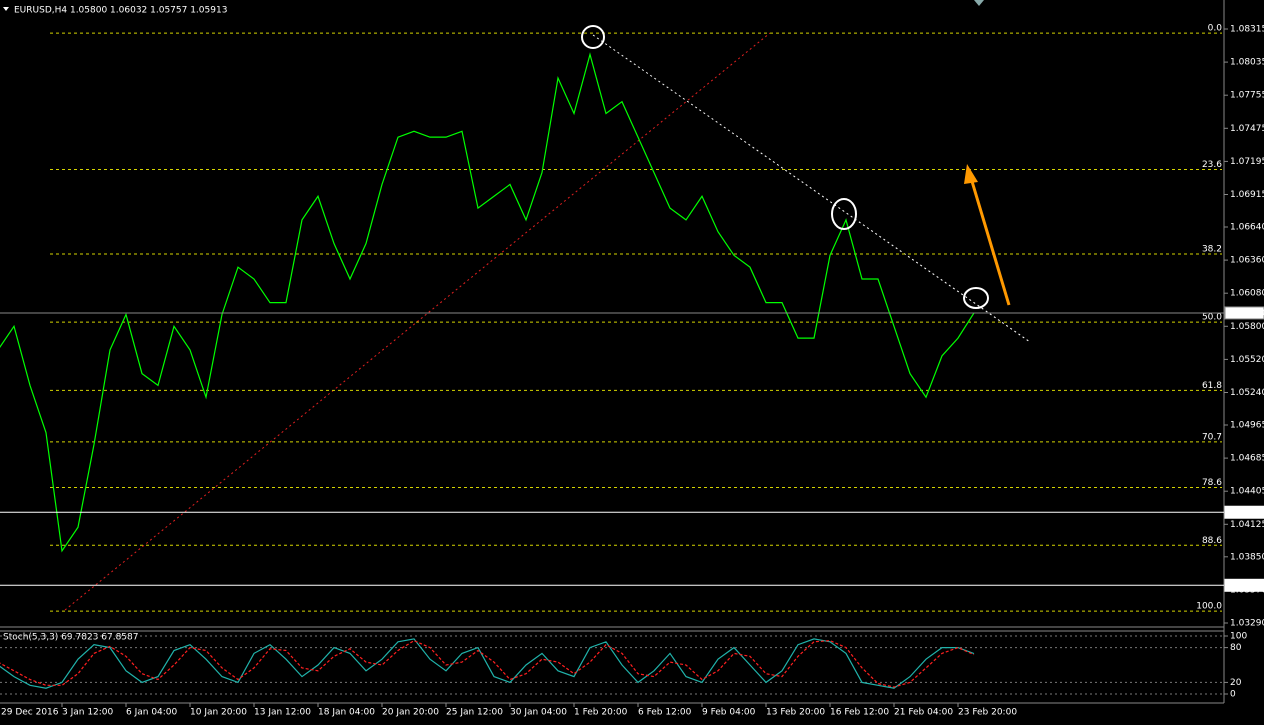 This screenshot has height=725, width=1264. What do you see at coordinates (729, 713) in the screenshot?
I see `x-tick-label: 9 Feb 04:00` at bounding box center [729, 713].